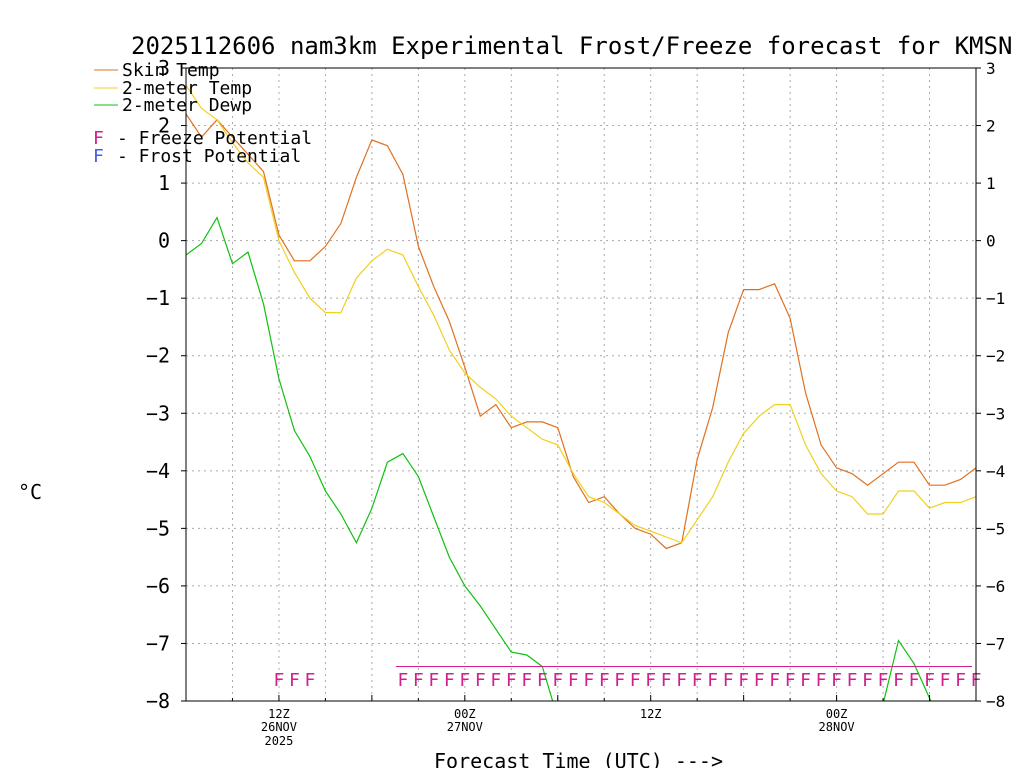 This screenshot has height=768, width=1024. I want to click on y-axis-label: °C, so click(30, 492).